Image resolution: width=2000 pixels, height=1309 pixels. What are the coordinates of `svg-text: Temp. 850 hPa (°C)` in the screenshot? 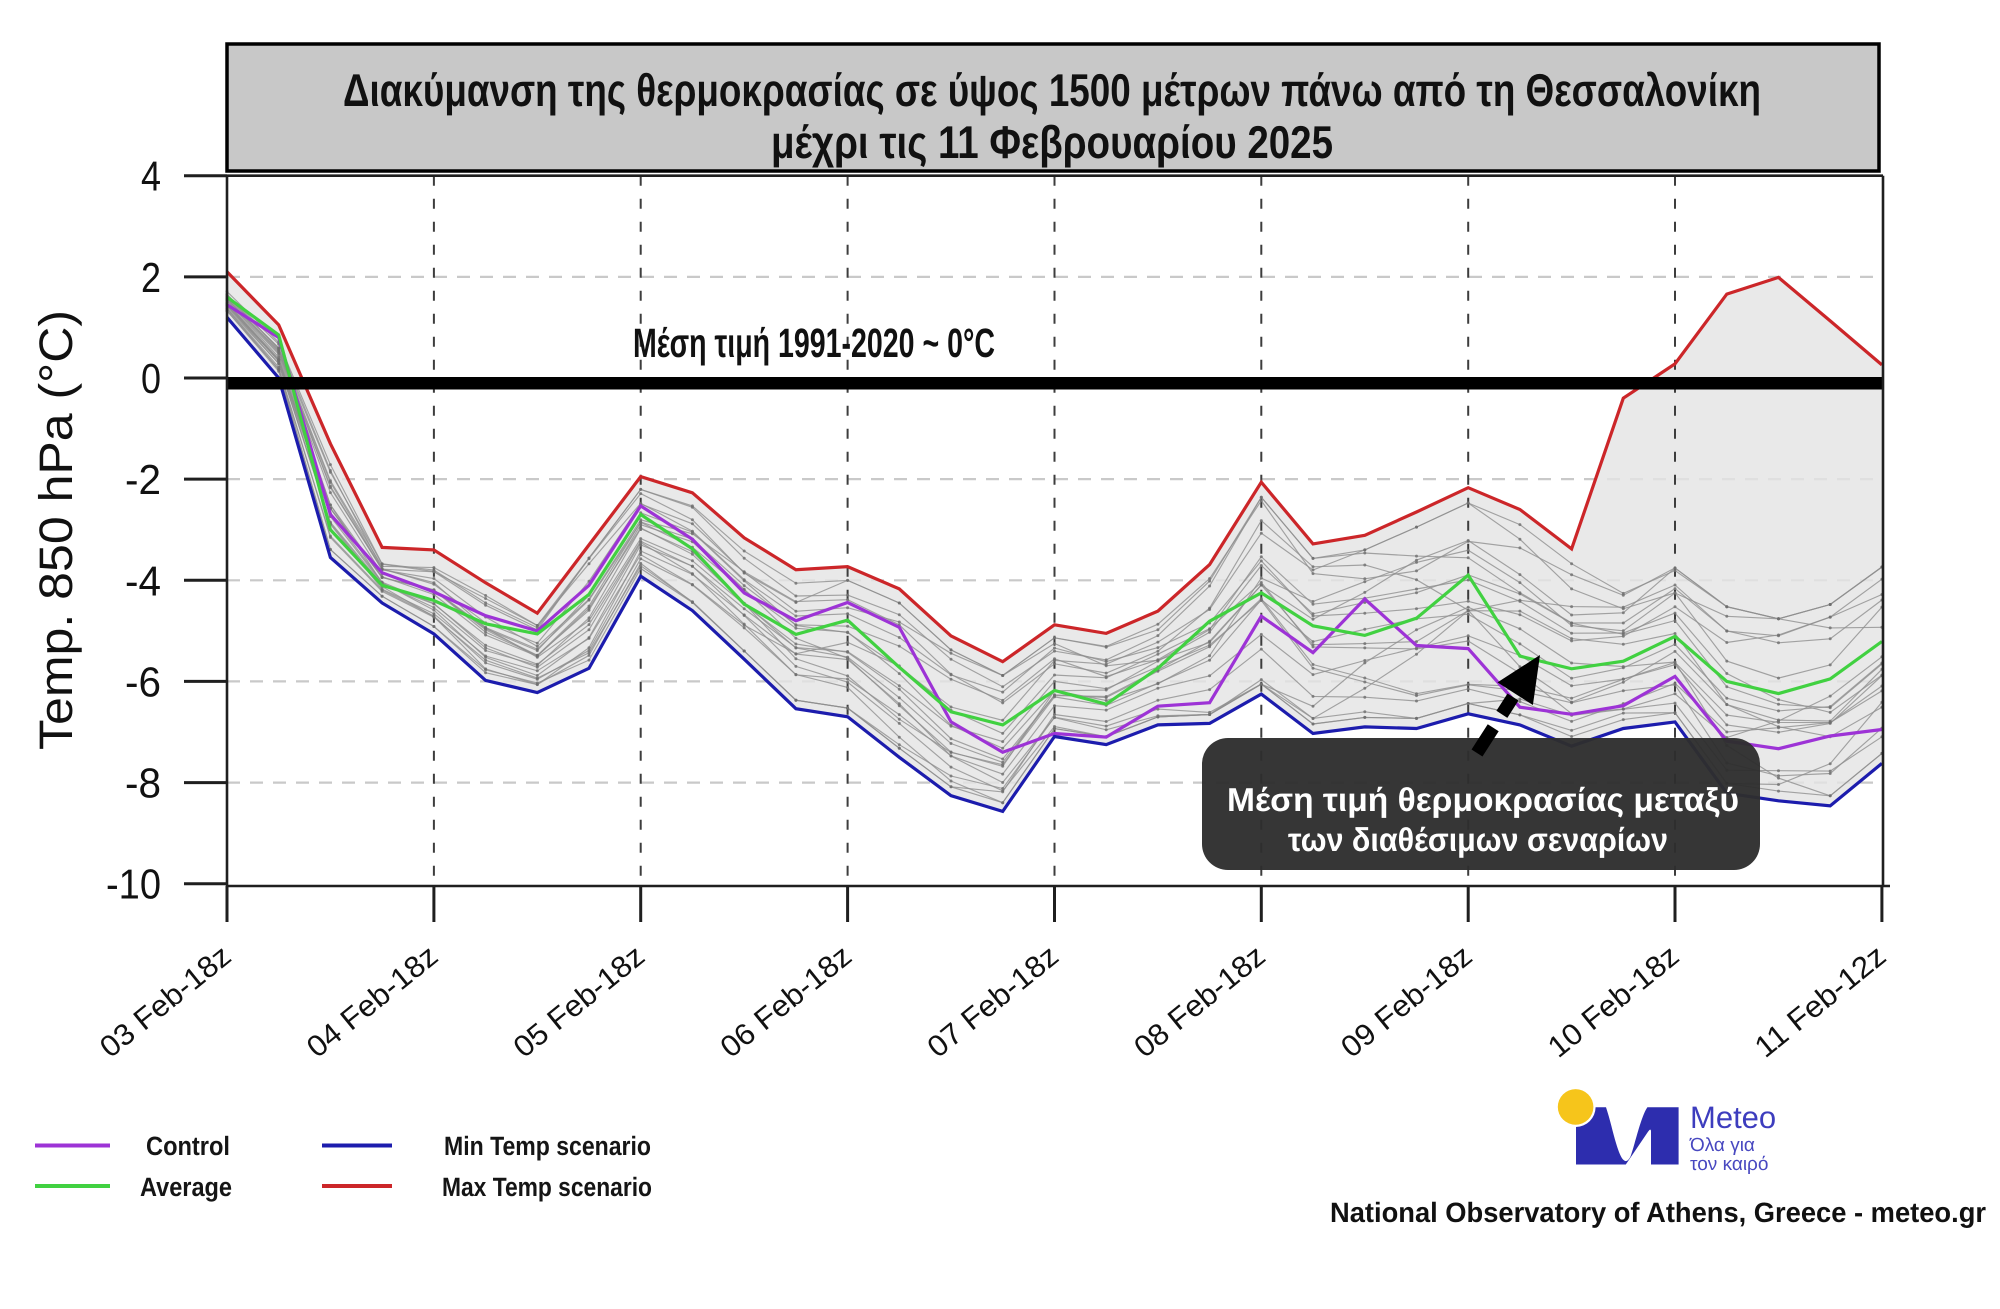 It's located at (55, 530).